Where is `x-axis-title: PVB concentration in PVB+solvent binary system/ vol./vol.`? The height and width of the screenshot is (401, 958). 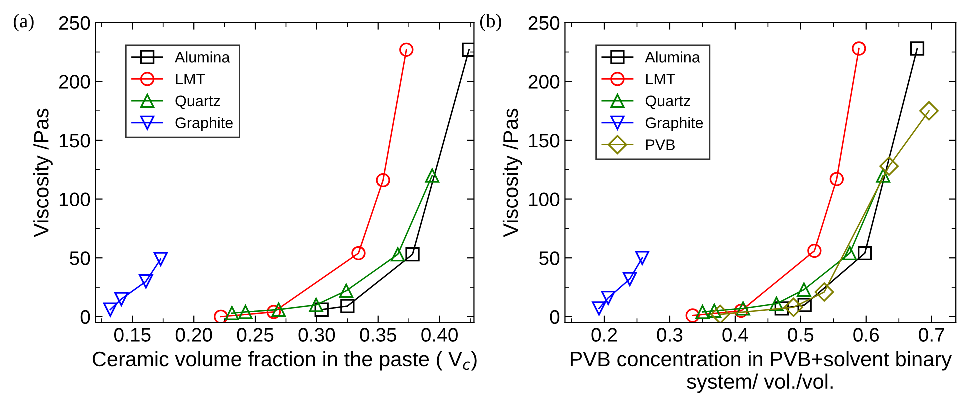
x-axis-title: PVB concentration in PVB+solvent binary system/ vol./vol. is located at coordinates (761, 372).